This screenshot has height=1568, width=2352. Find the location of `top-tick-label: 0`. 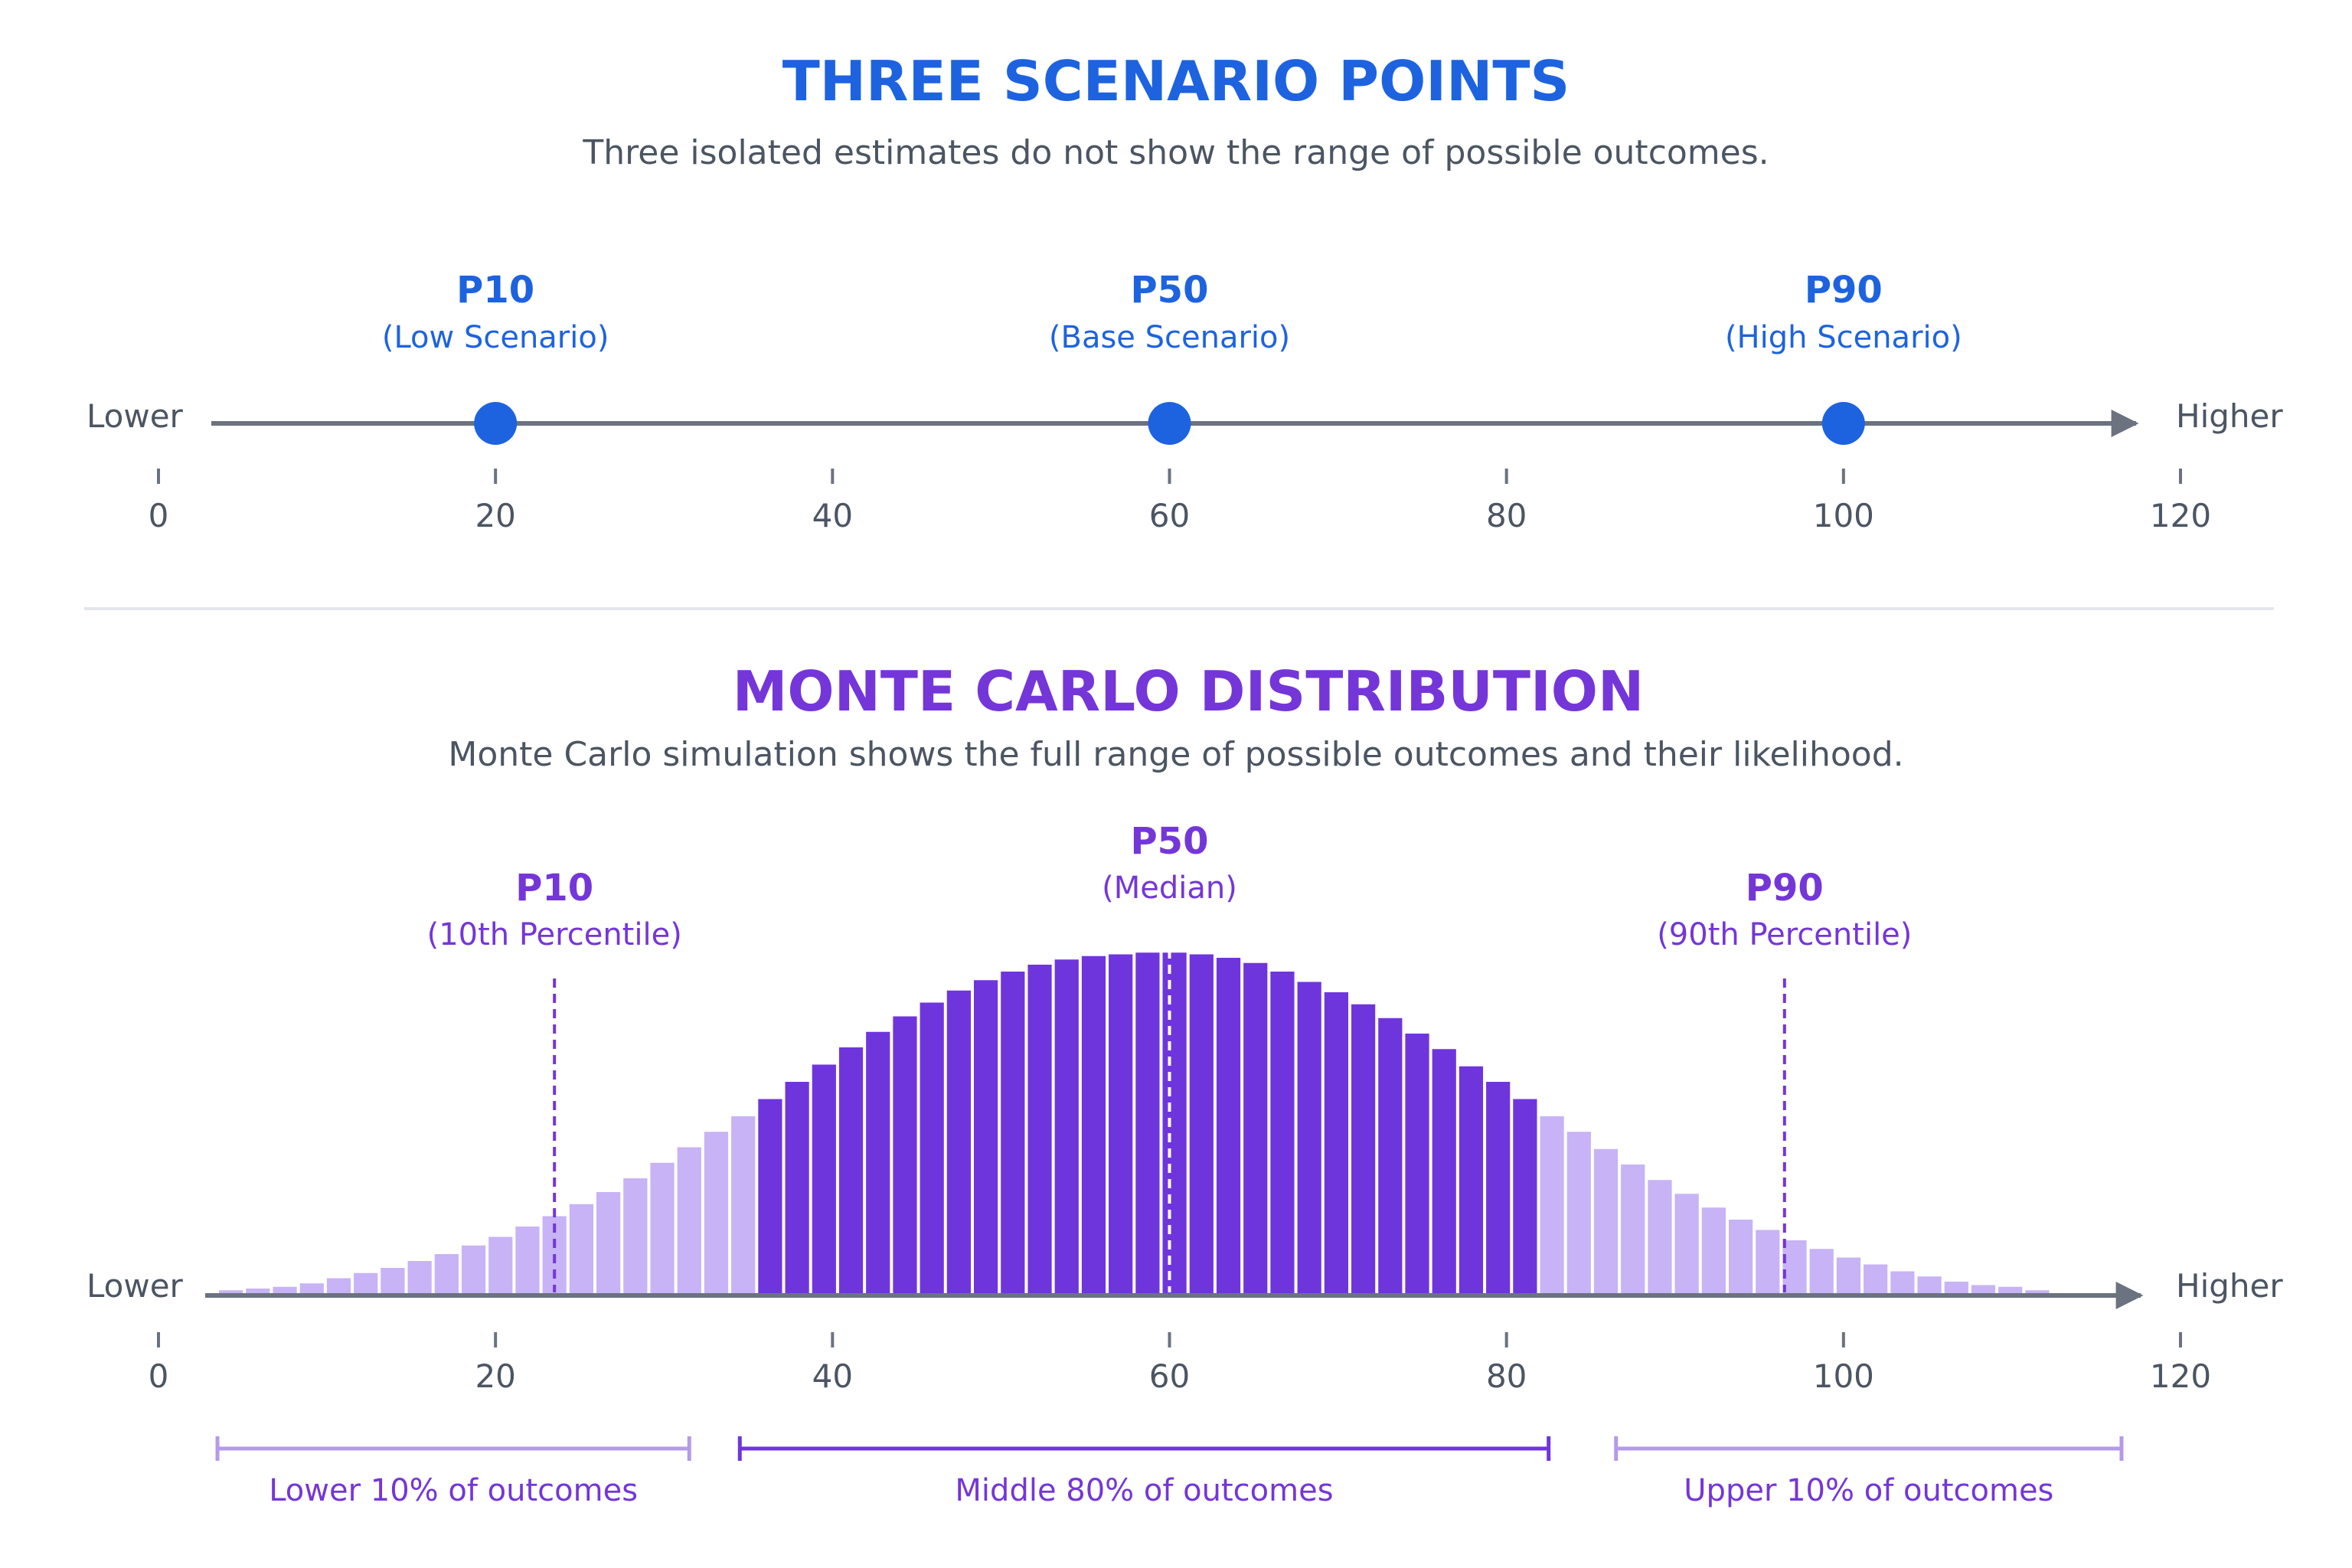

top-tick-label: 0 is located at coordinates (159, 515).